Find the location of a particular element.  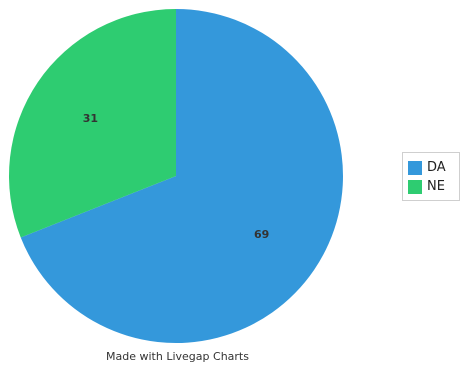

data-label-da: 69 is located at coordinates (261, 234).